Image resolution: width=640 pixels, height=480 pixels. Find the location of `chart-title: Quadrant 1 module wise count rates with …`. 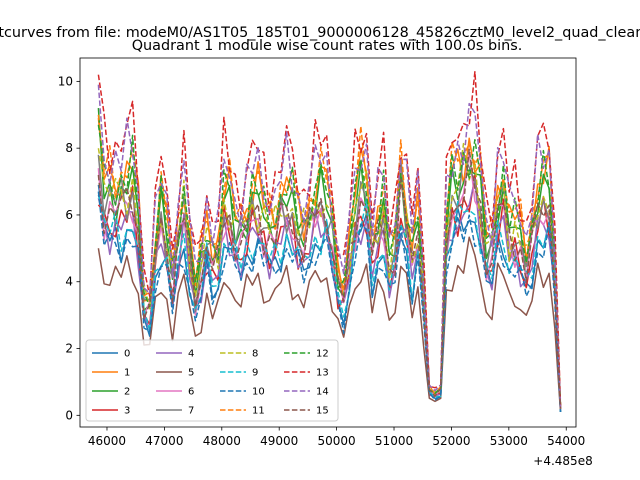

chart-title: Quadrant 1 module wise count rates with … is located at coordinates (327, 46).